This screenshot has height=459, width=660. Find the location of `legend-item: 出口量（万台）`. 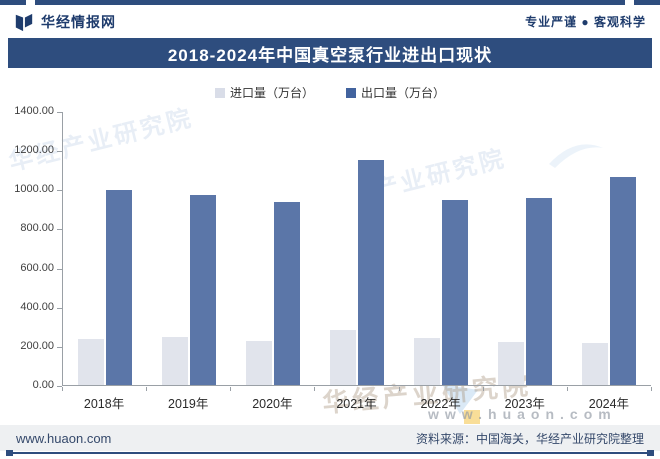

legend-item: 出口量（万台） is located at coordinates (395, 92).